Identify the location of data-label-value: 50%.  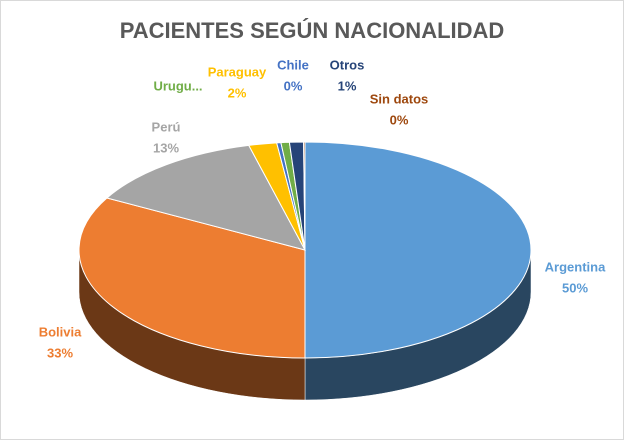
(575, 287).